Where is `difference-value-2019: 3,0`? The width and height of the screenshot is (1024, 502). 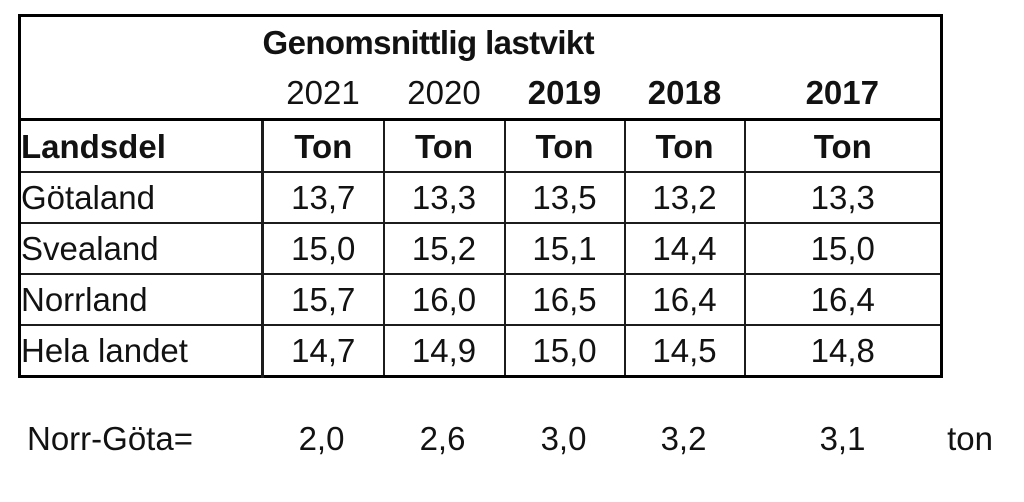 difference-value-2019: 3,0 is located at coordinates (563, 438).